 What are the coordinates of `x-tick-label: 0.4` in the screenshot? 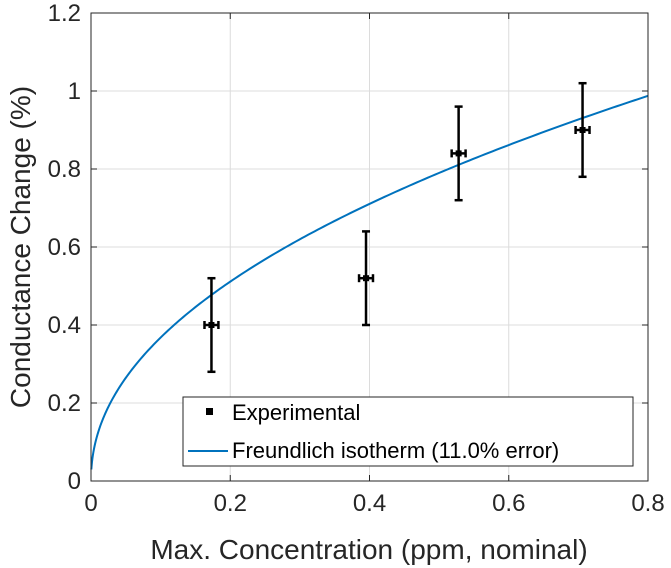 It's located at (369, 503).